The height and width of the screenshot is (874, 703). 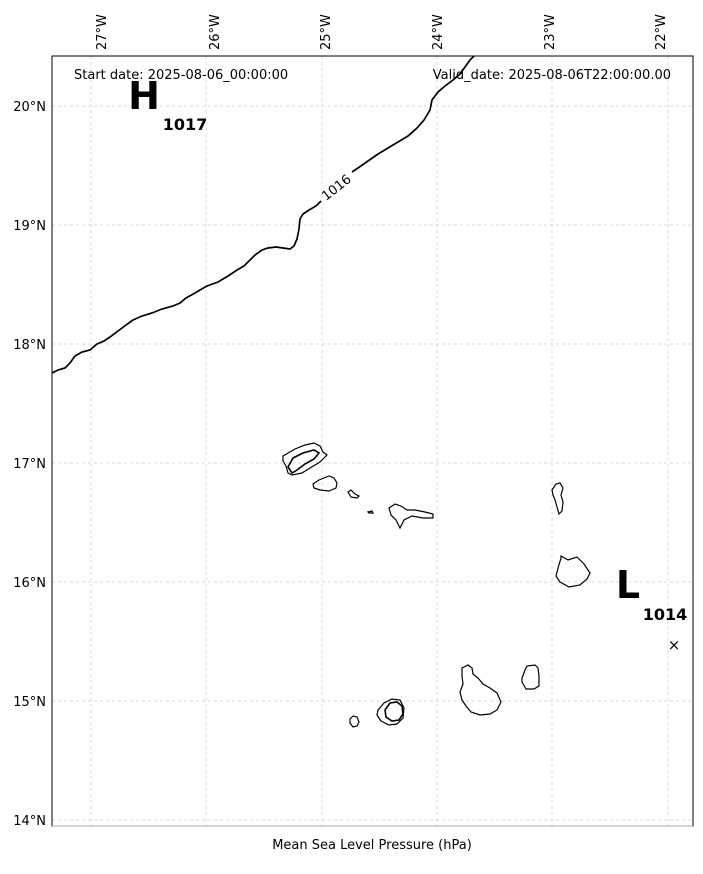 What do you see at coordinates (29, 583) in the screenshot?
I see `lat-tick: 16°N` at bounding box center [29, 583].